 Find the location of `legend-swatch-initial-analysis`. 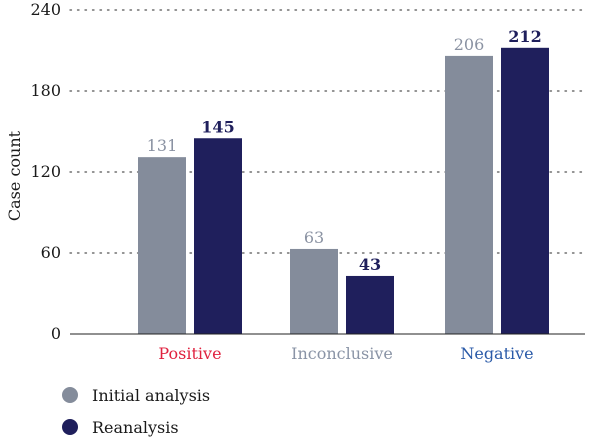

legend-swatch-initial-analysis is located at coordinates (70, 395).